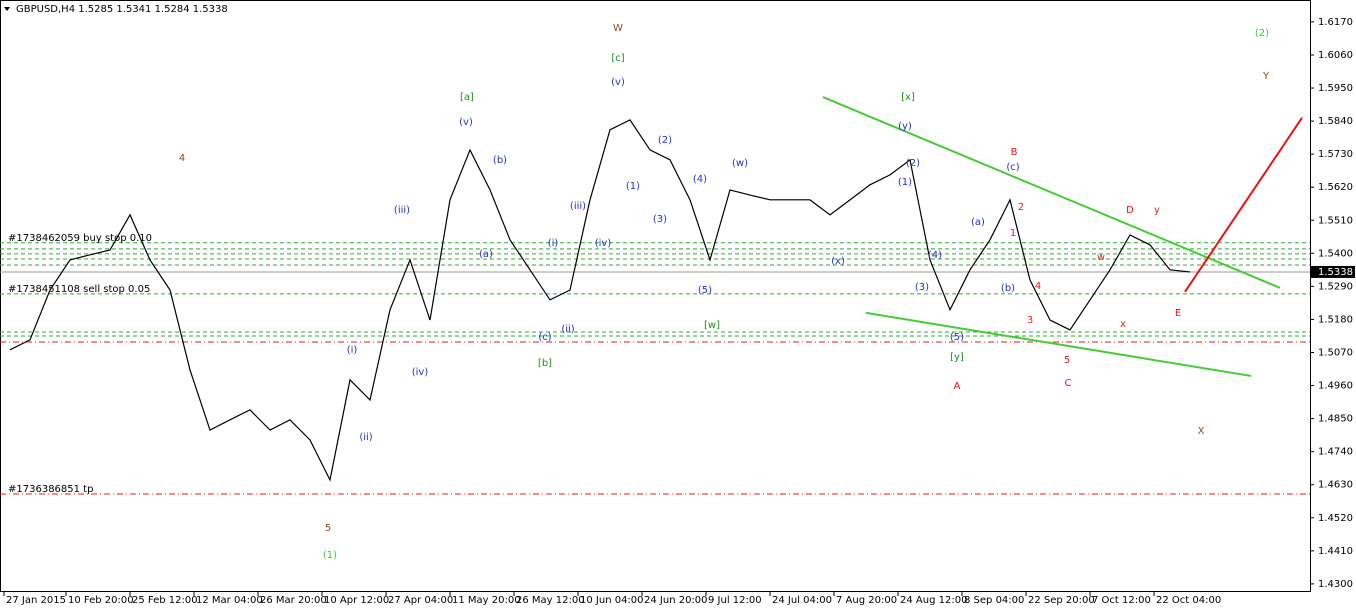  I want to click on x-tick-label: 9 Jul 12:00, so click(735, 600).